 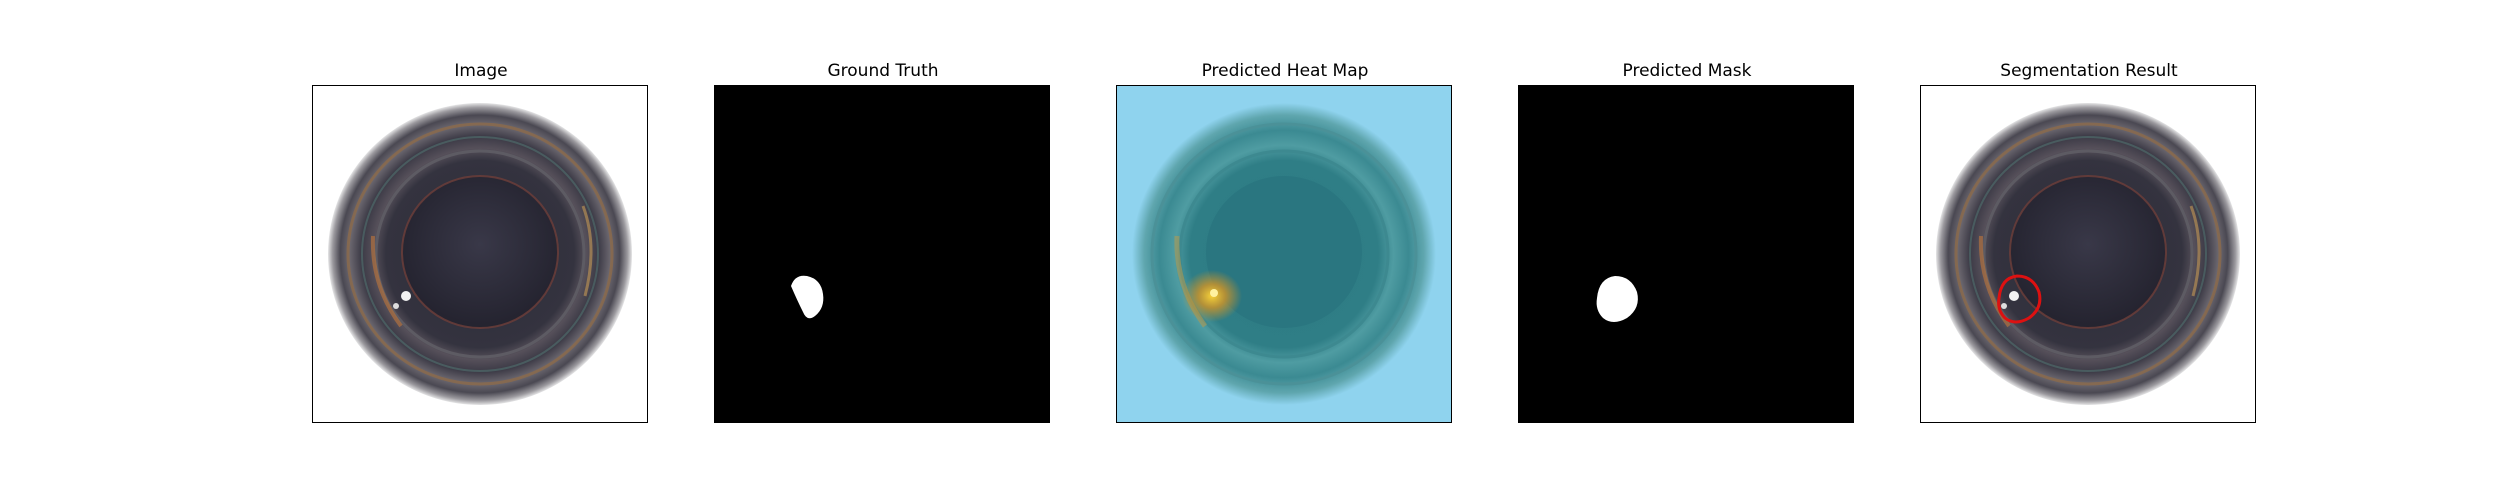 What do you see at coordinates (2019, 299) in the screenshot?
I see `segmentation-contour` at bounding box center [2019, 299].